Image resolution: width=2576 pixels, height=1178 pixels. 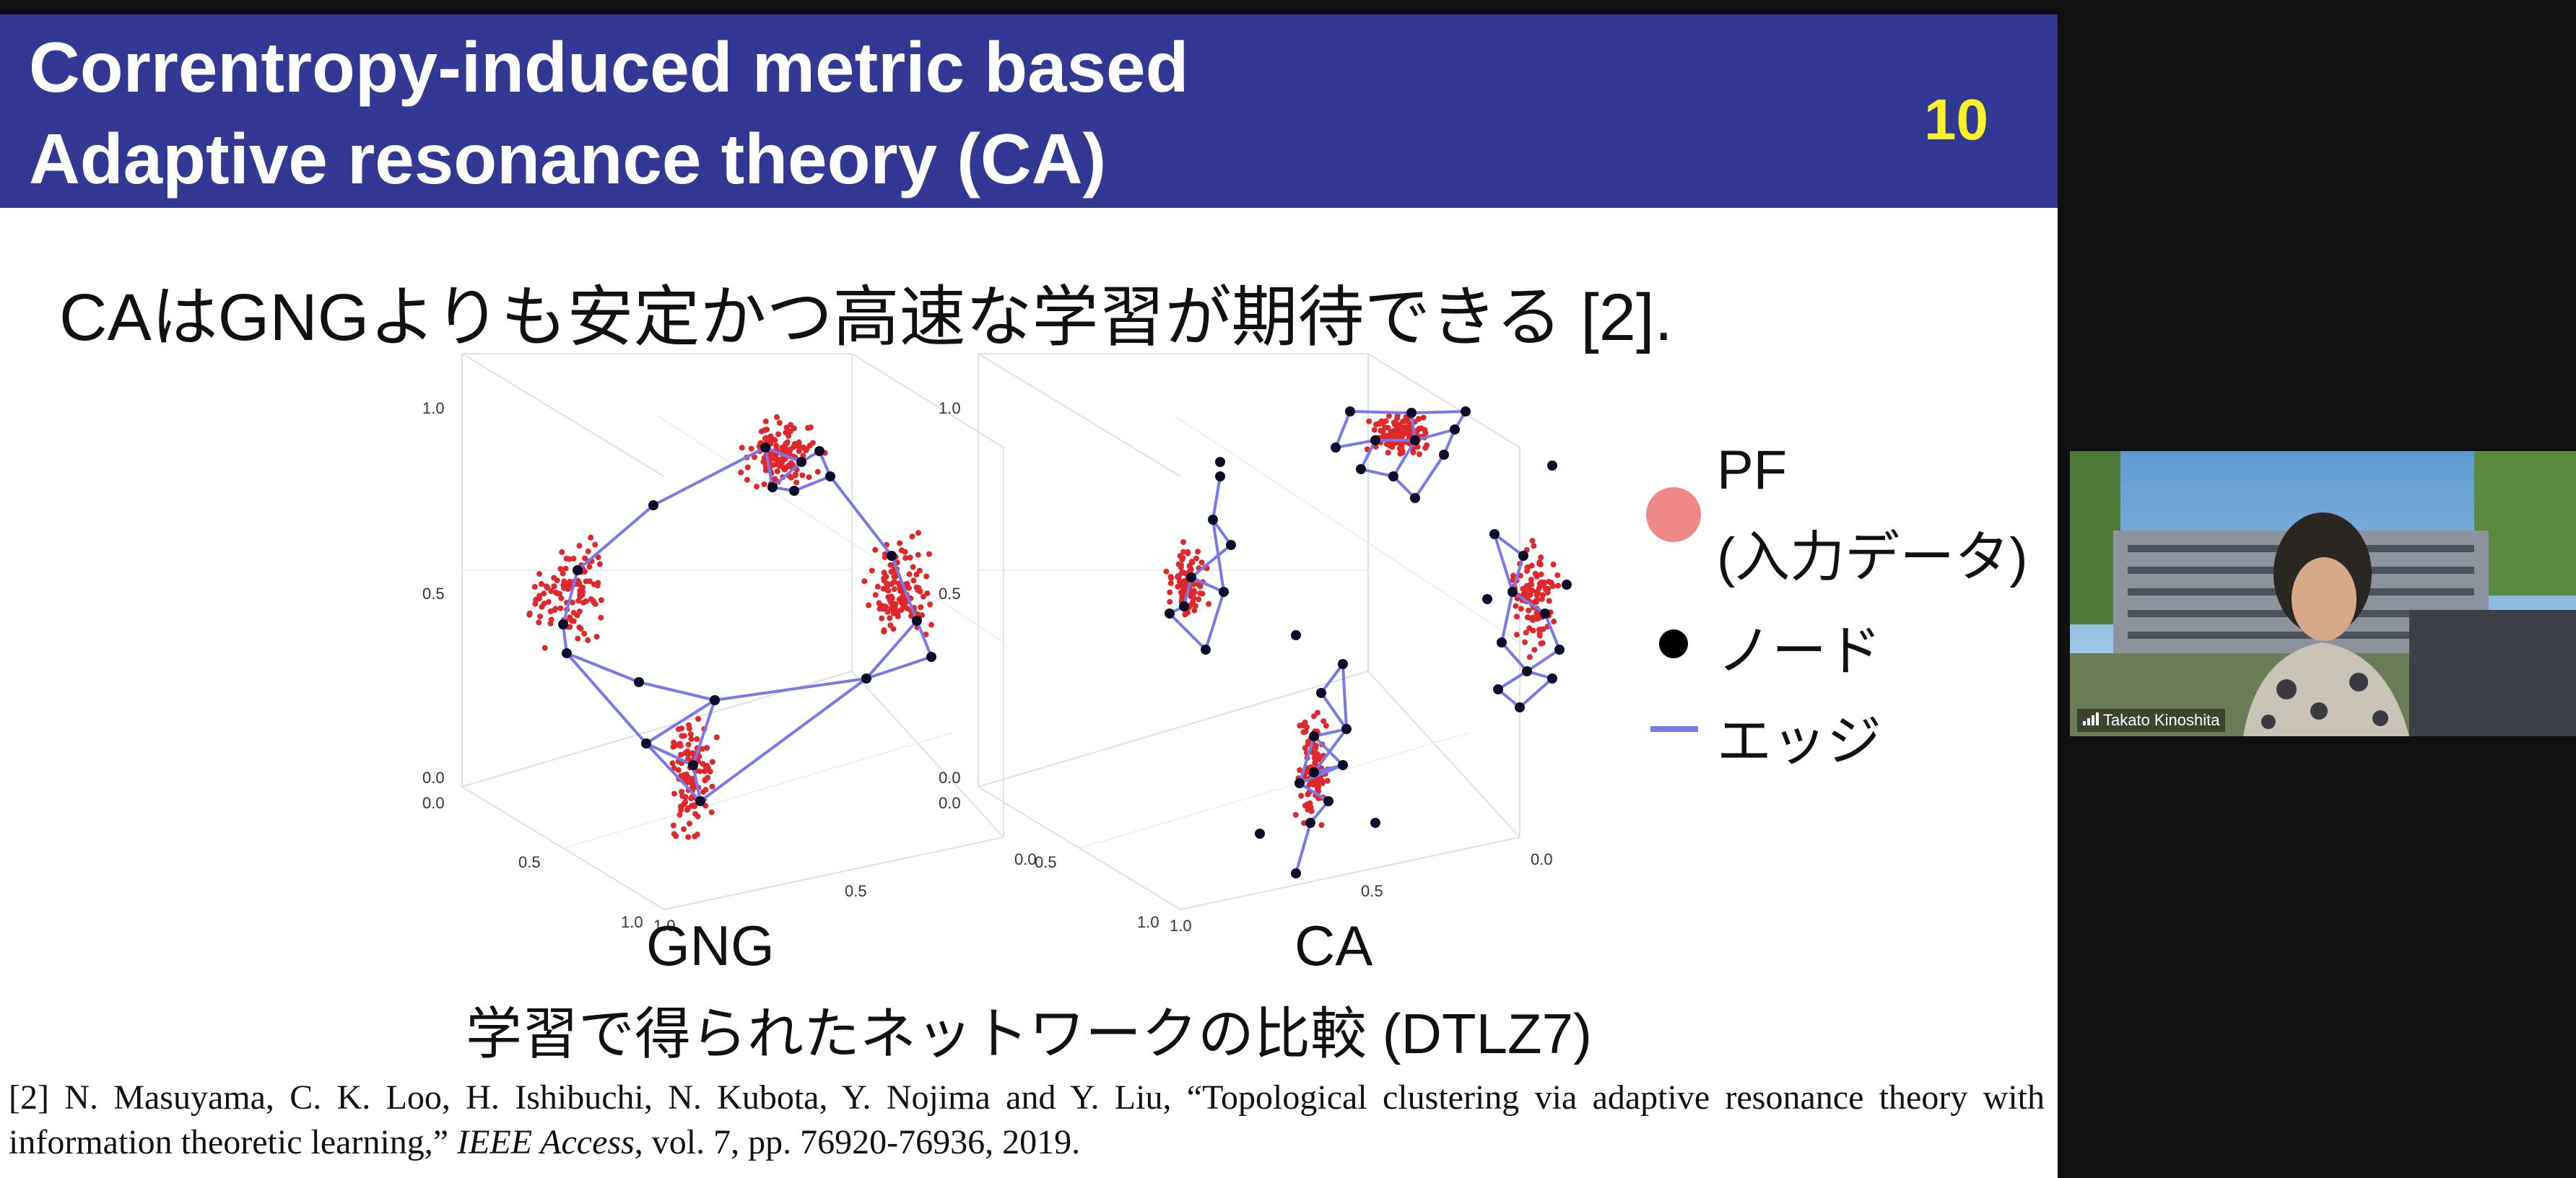 I want to click on gng-plot-label: GNG, so click(x=710, y=945).